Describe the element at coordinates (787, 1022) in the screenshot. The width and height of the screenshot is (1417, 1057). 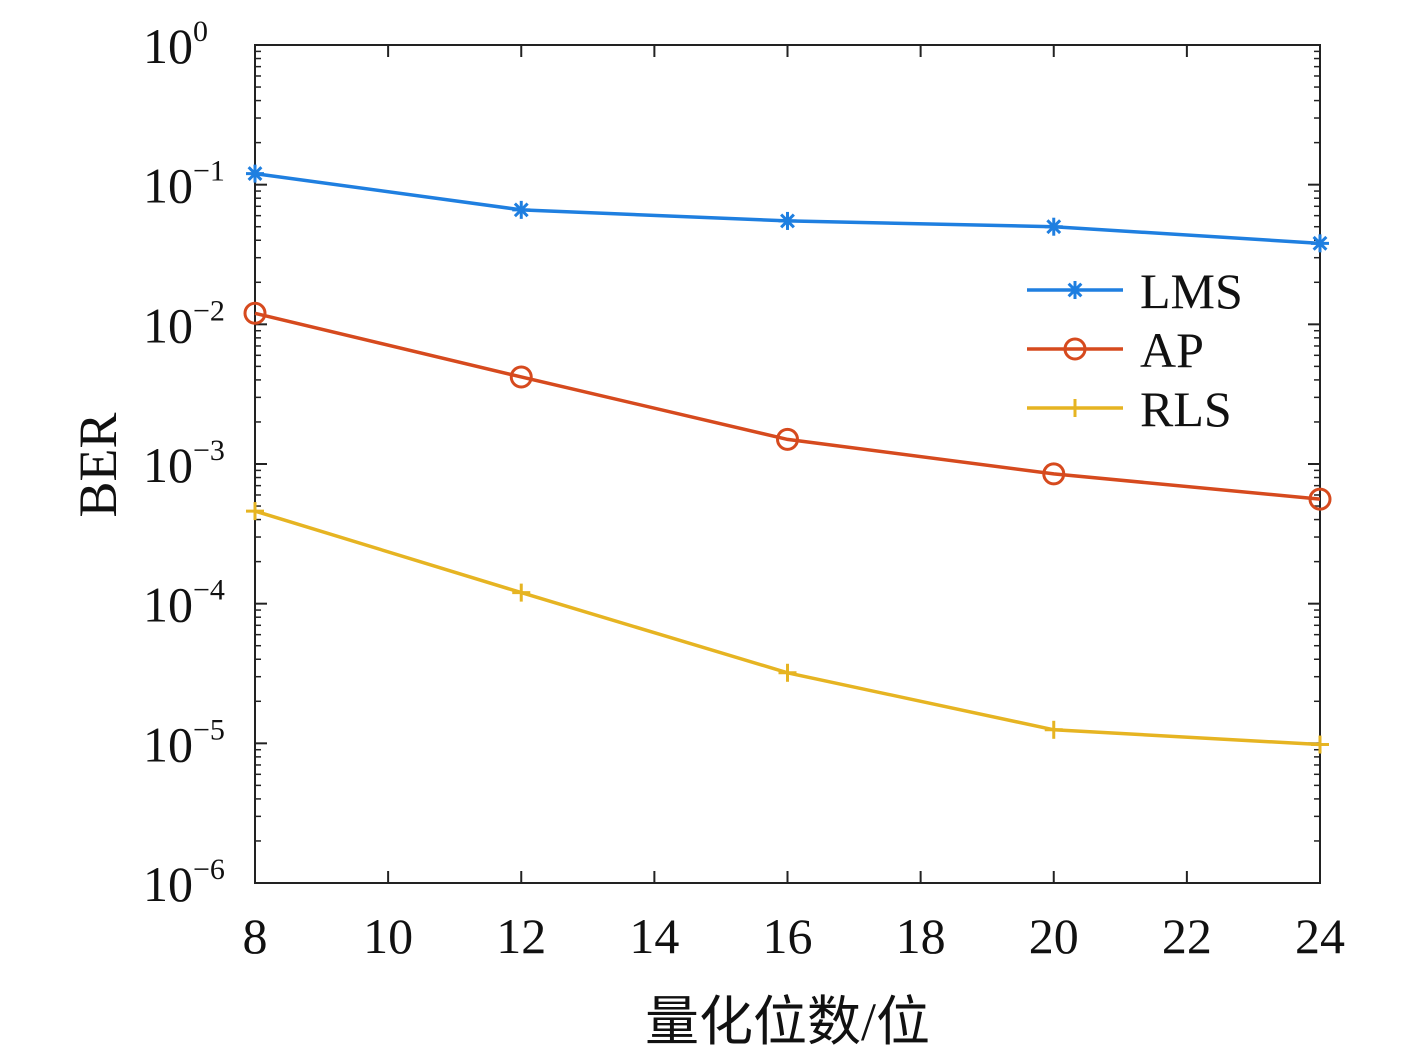
I see `x-axis-label: 量化位数/位` at that location.